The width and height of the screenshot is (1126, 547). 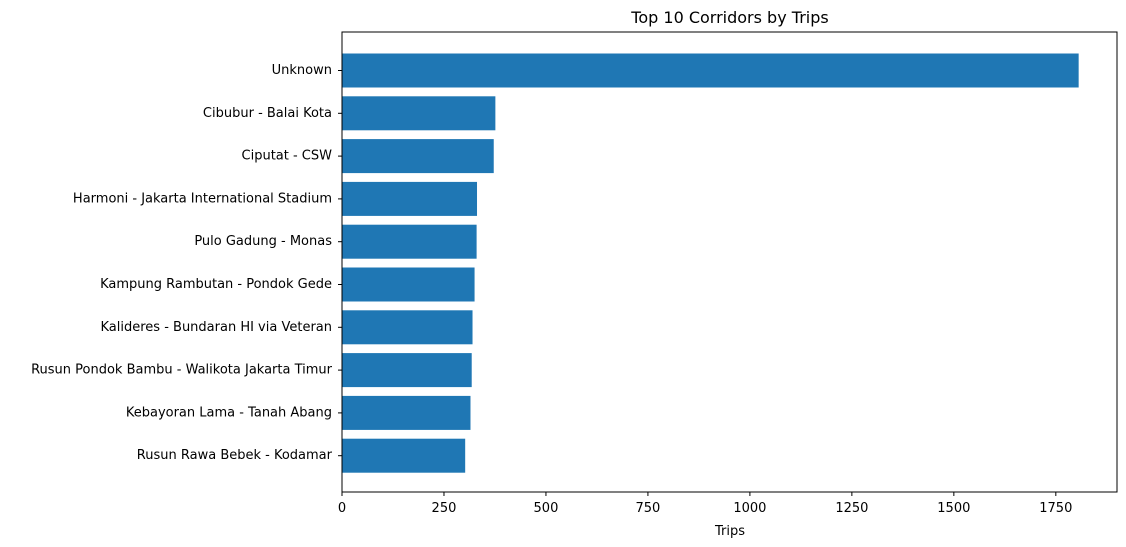 What do you see at coordinates (217, 327) in the screenshot?
I see `y-tick-label: Kalideres - Bundaran HI via Veteran` at bounding box center [217, 327].